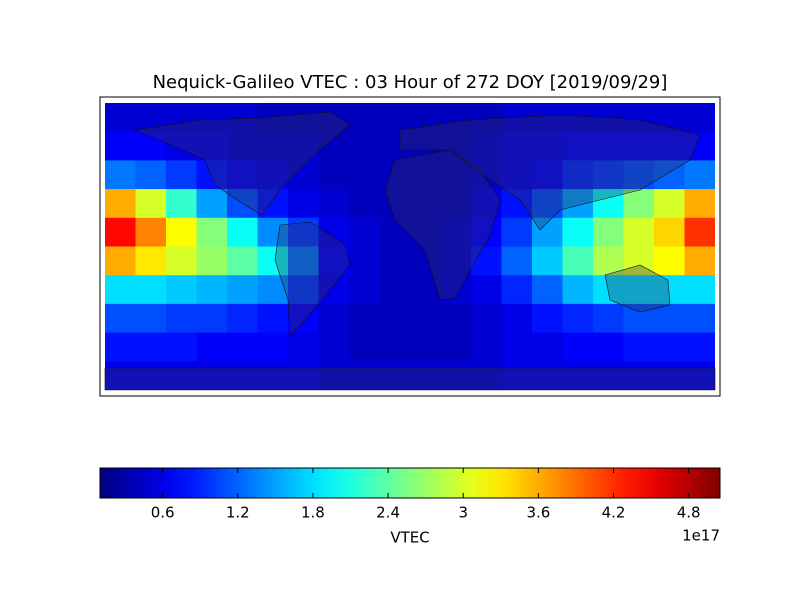 The image size is (800, 600). Describe the element at coordinates (163, 513) in the screenshot. I see `colorbar-tick-label: 0.6` at that location.